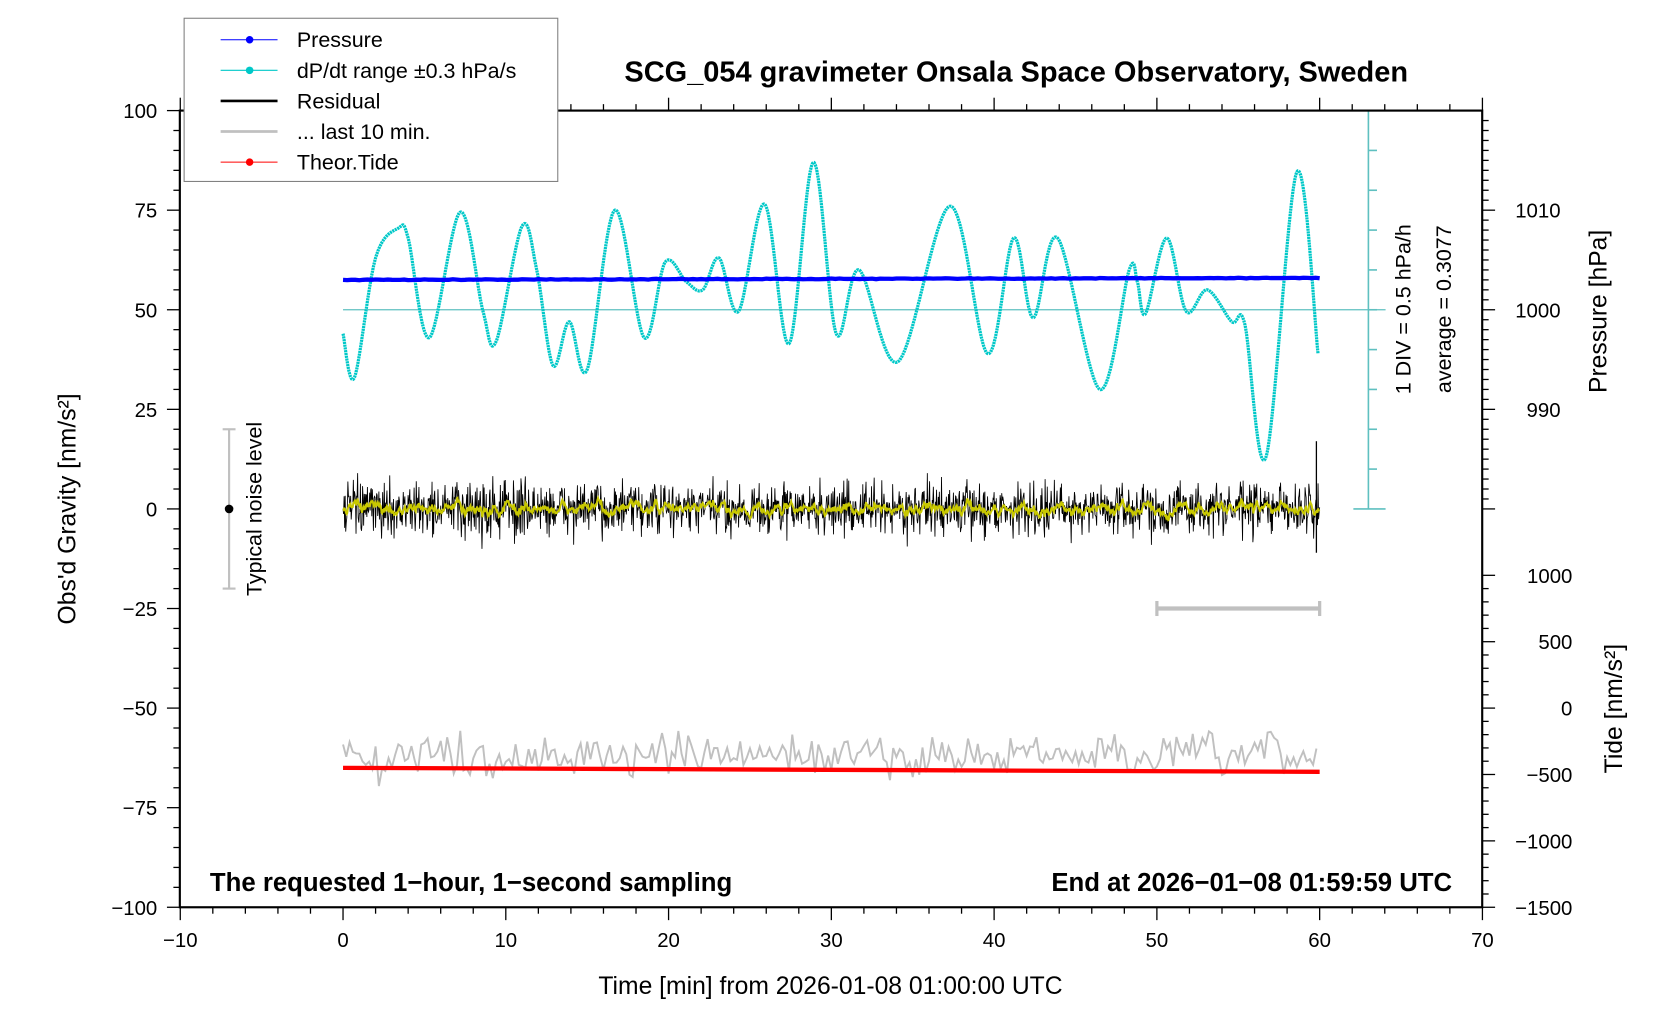 This screenshot has width=1676, height=1020. Describe the element at coordinates (364, 132) in the screenshot. I see `legend-label: ... last 10 min.` at that location.